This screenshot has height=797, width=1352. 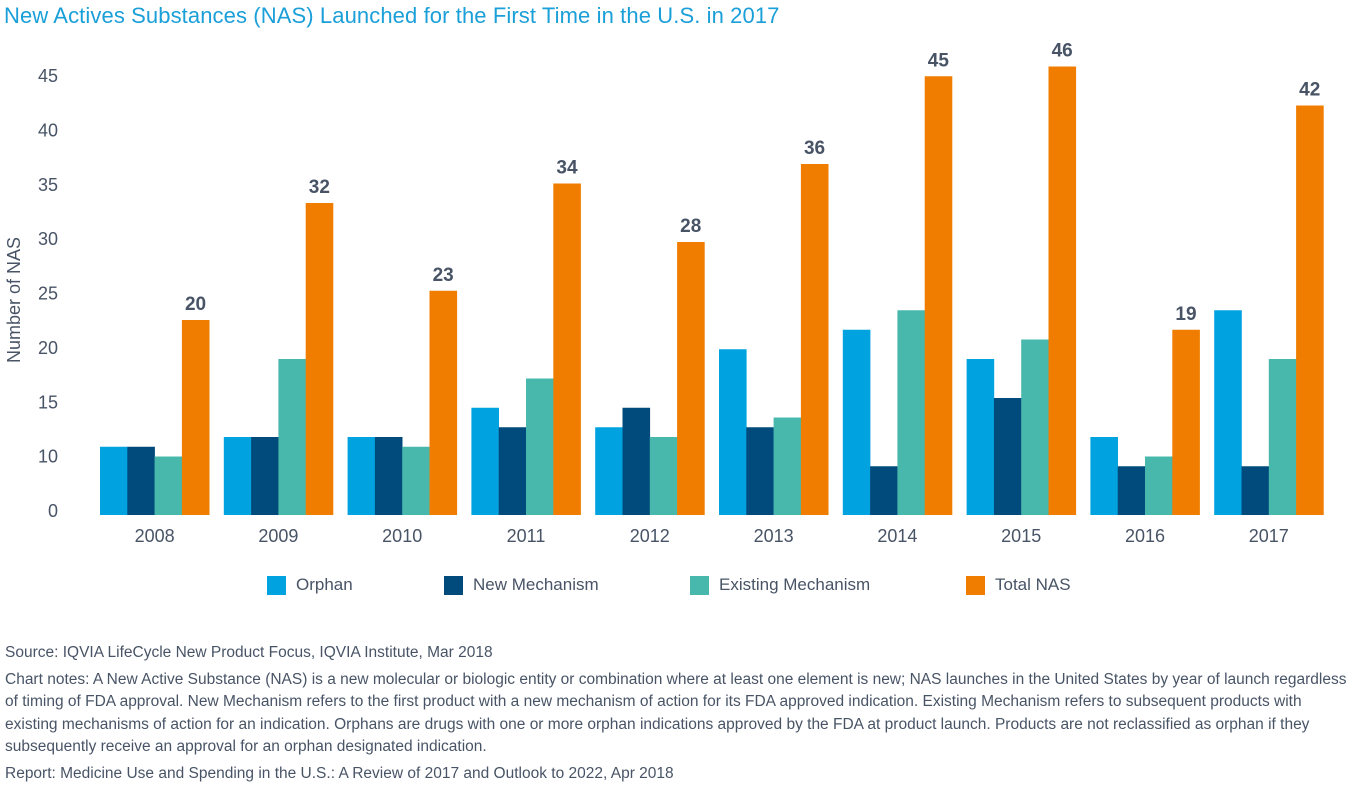 What do you see at coordinates (1131, 490) in the screenshot?
I see `bar-new-mechanism-2016` at bounding box center [1131, 490].